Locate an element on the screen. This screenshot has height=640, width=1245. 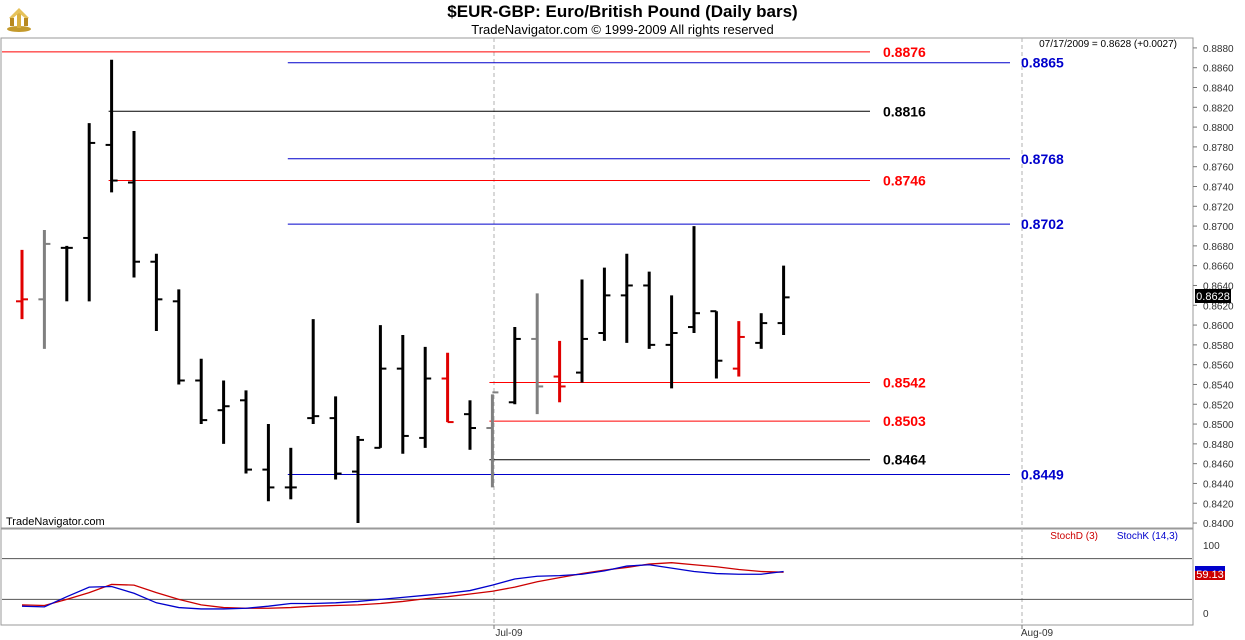
price-tick-label: 0.8680 is located at coordinates (1218, 247).